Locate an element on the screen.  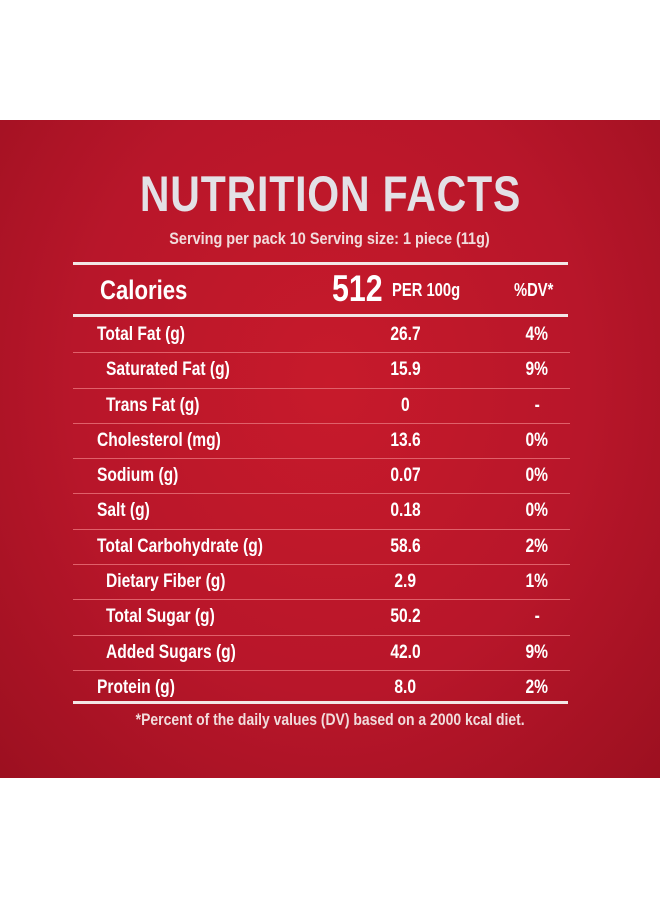
nutrient-value: 42.0 is located at coordinates (405, 652).